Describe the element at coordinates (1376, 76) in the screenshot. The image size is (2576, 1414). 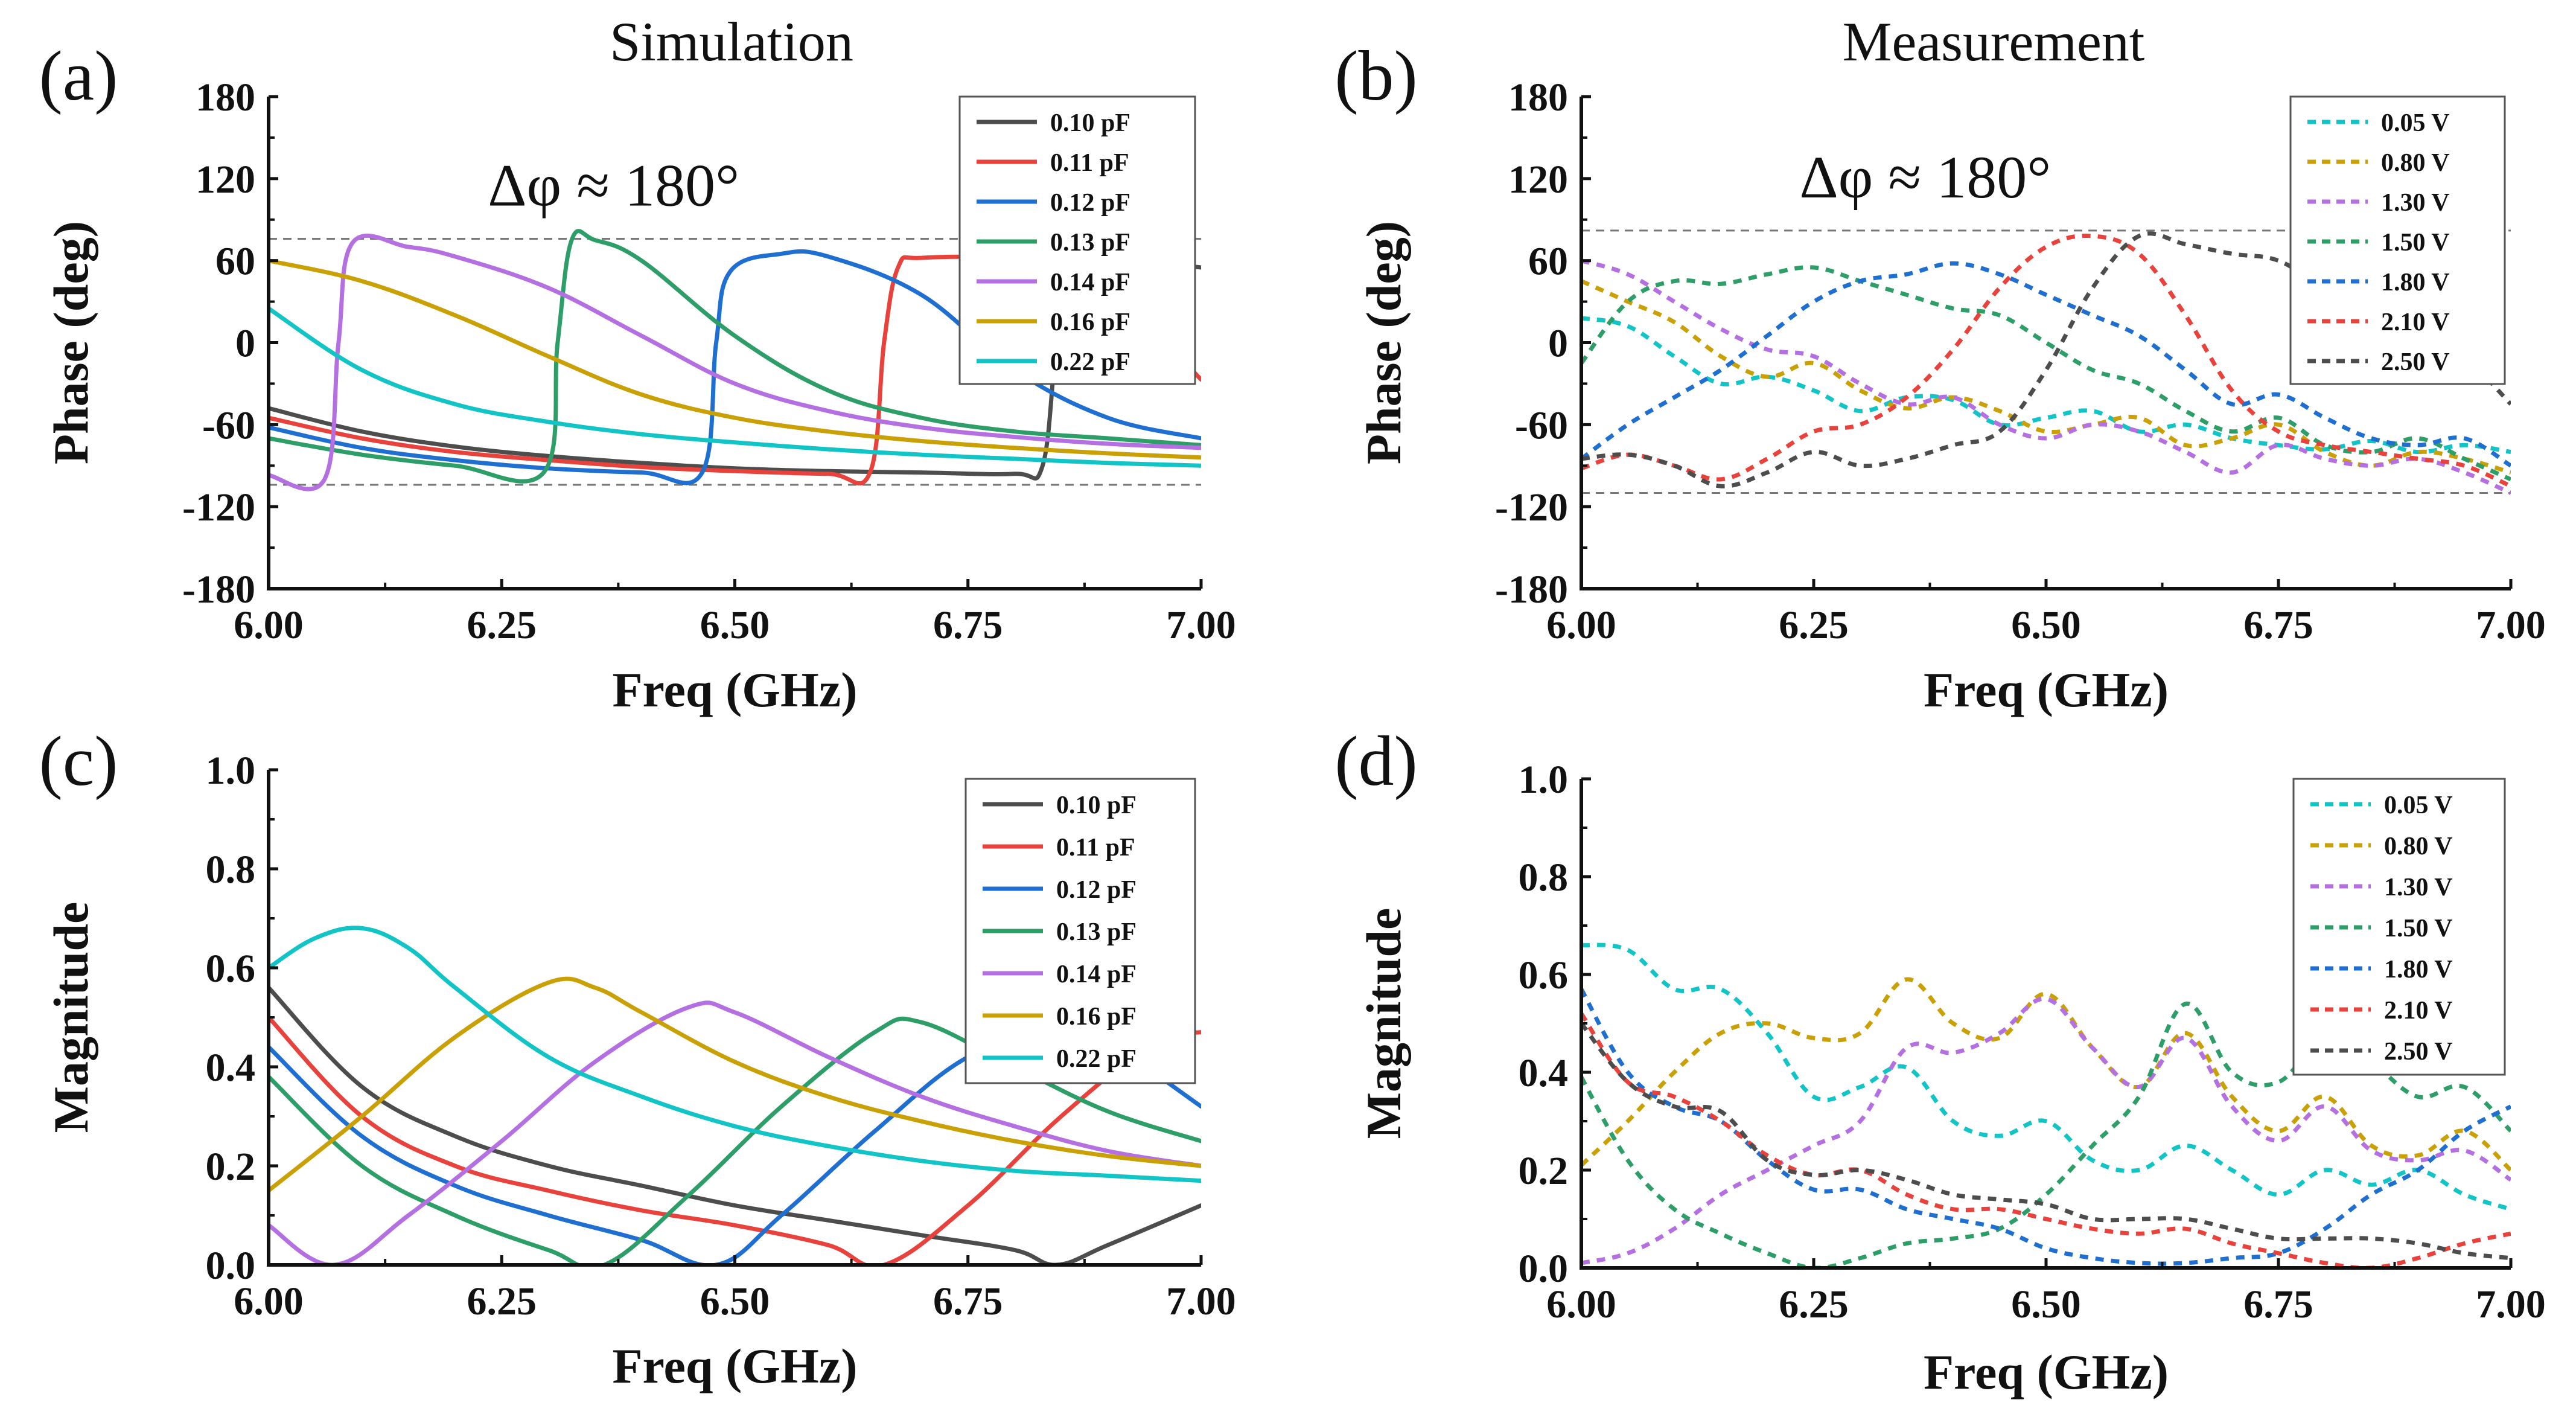
I see `panel-letter: (b)` at that location.